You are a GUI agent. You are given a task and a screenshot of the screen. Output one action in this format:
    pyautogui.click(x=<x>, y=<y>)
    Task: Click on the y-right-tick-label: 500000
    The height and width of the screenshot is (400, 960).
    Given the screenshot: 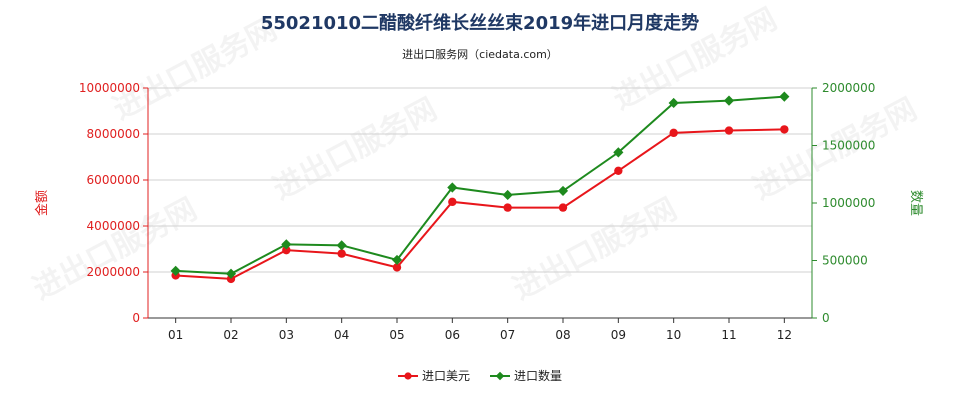 What is the action you would take?
    pyautogui.click(x=845, y=261)
    